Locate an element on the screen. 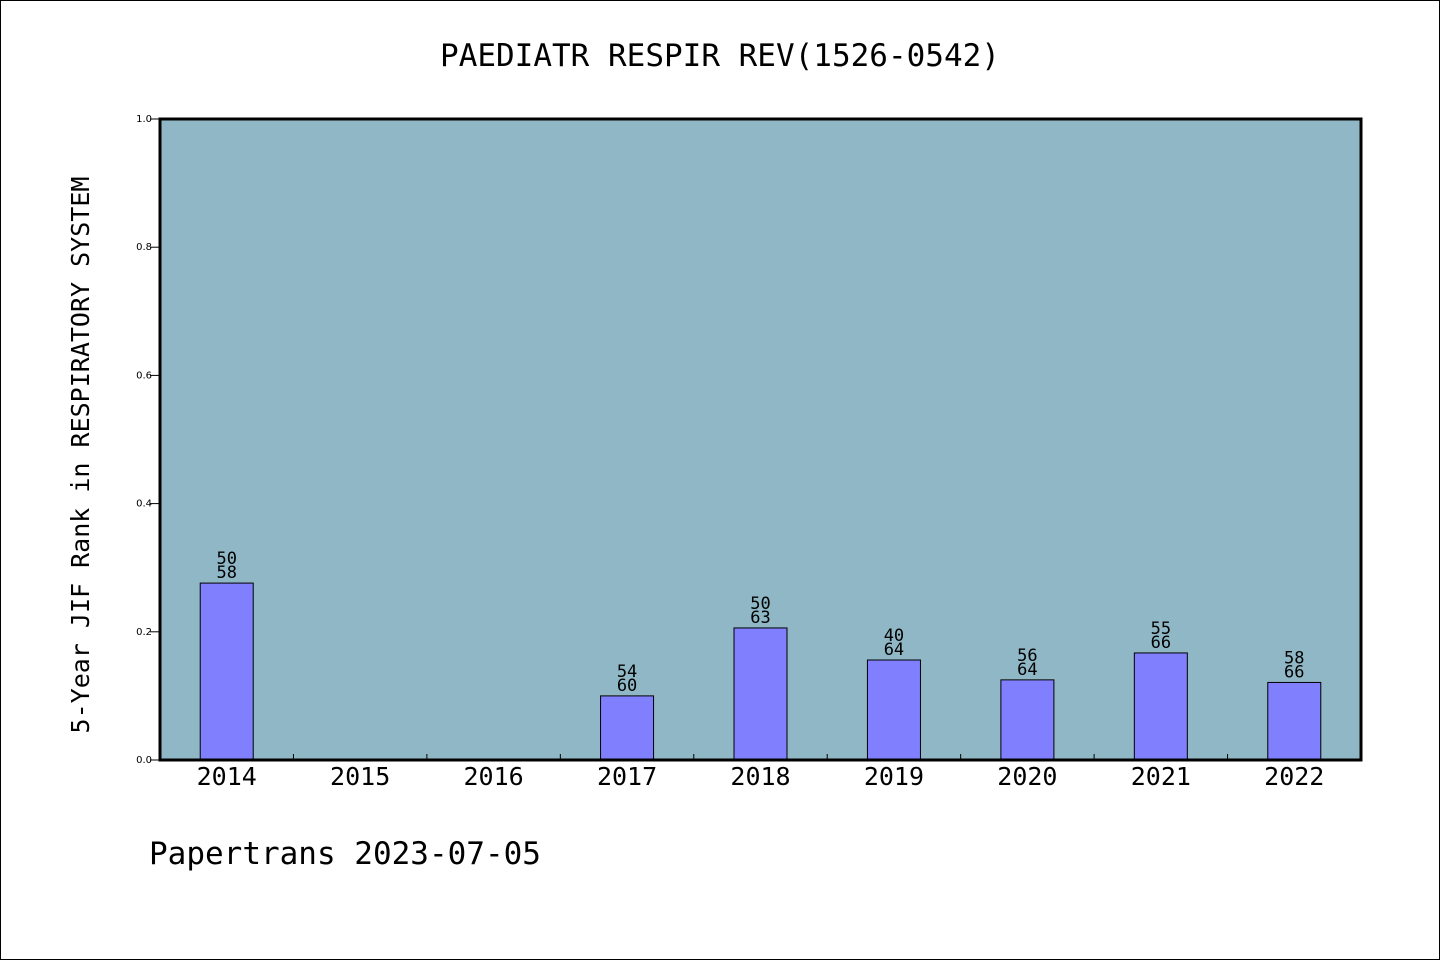 This screenshot has height=960, width=1440. x-tick-label: 2018 is located at coordinates (760, 776).